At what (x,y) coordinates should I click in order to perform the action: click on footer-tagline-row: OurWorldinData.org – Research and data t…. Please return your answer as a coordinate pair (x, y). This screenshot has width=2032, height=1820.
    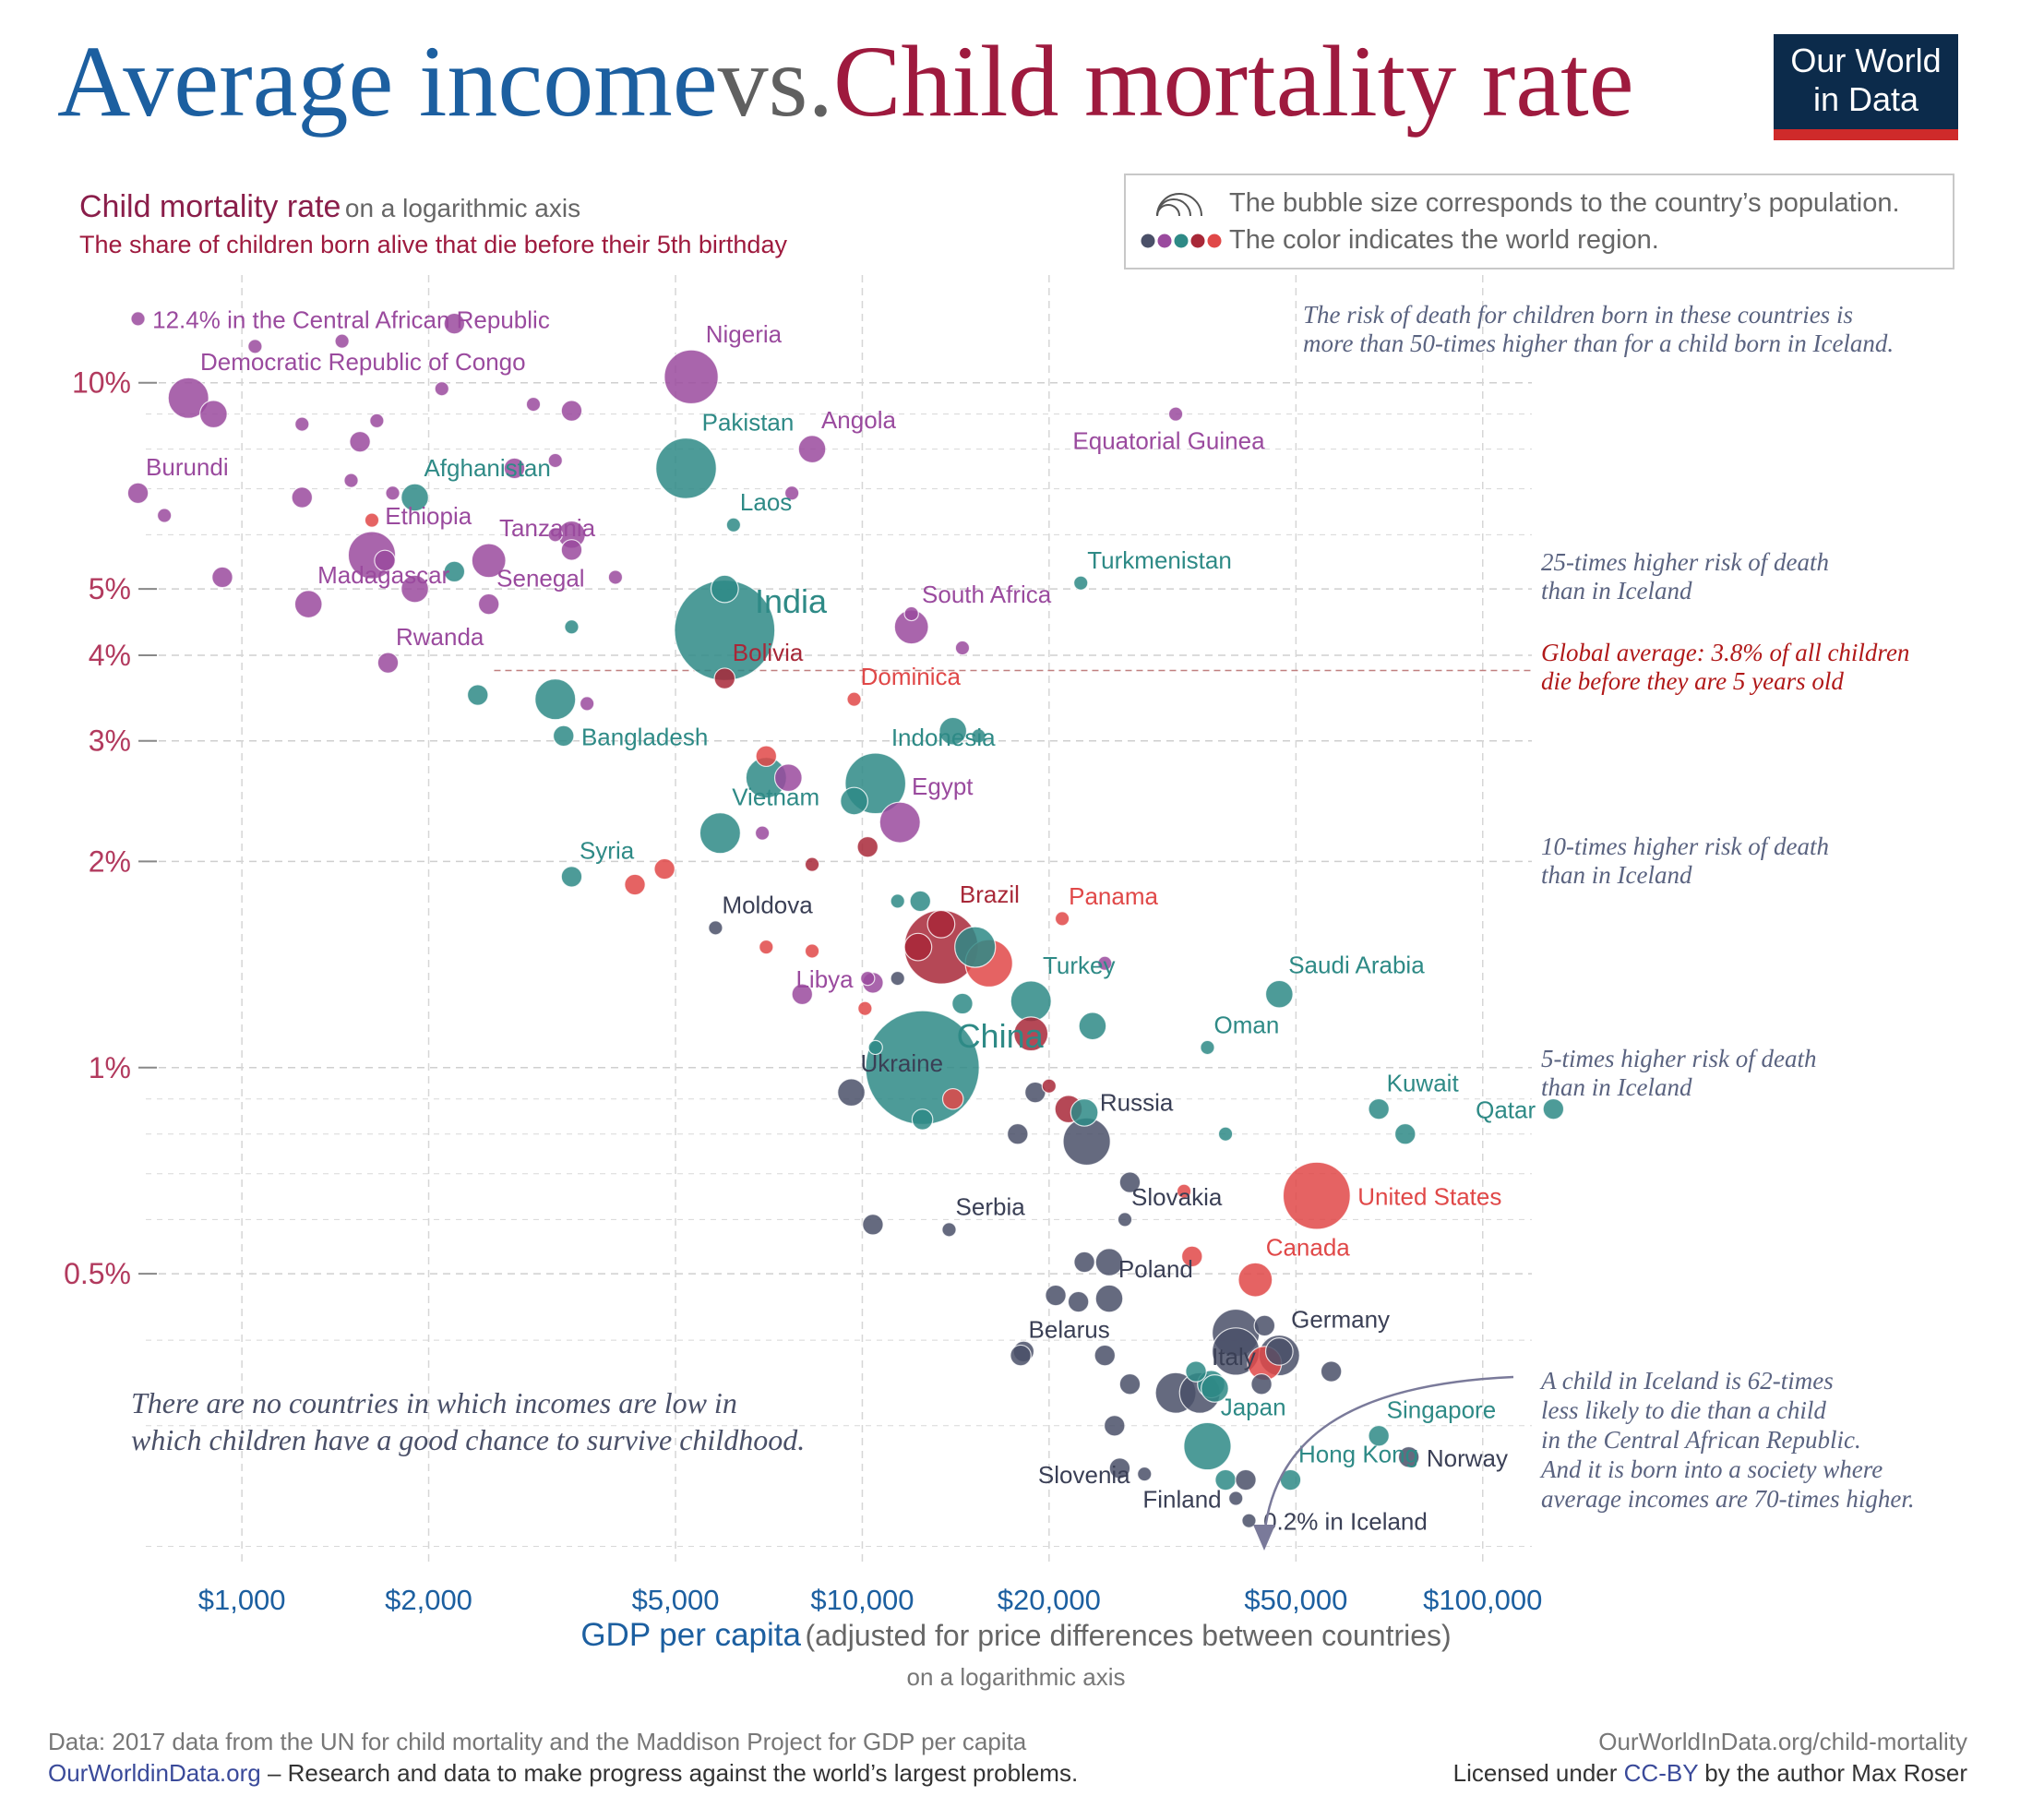
    Looking at the image, I should click on (563, 1773).